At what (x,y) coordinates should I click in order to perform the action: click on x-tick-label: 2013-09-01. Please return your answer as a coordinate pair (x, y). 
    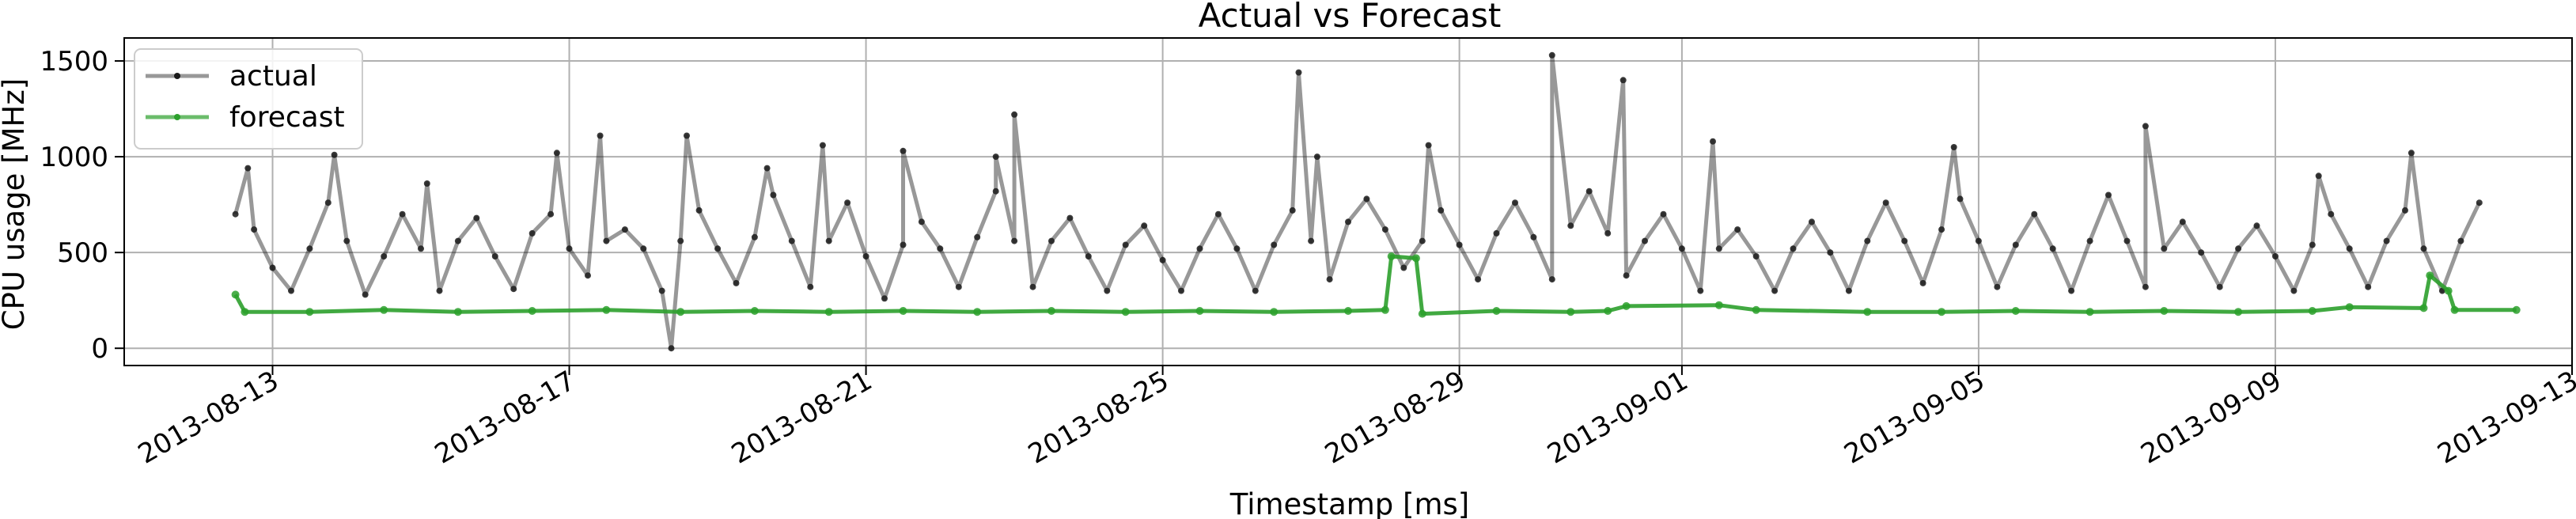
    Looking at the image, I should click on (1617, 417).